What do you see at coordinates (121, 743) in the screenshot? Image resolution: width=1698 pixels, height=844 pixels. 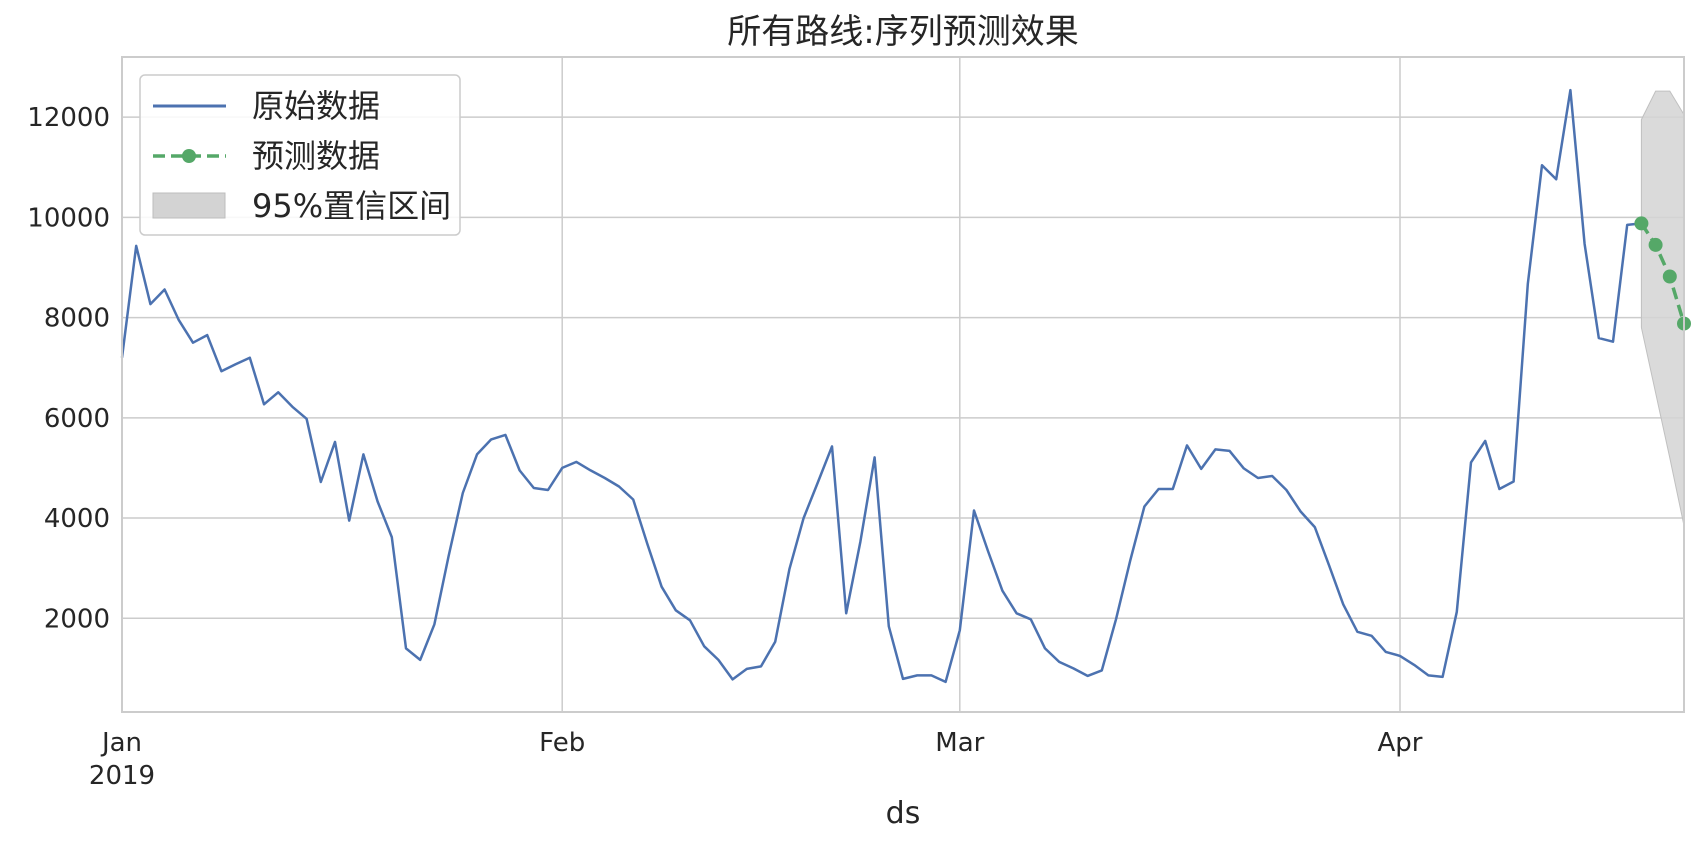 I see `x-tick-label: Jan` at bounding box center [121, 743].